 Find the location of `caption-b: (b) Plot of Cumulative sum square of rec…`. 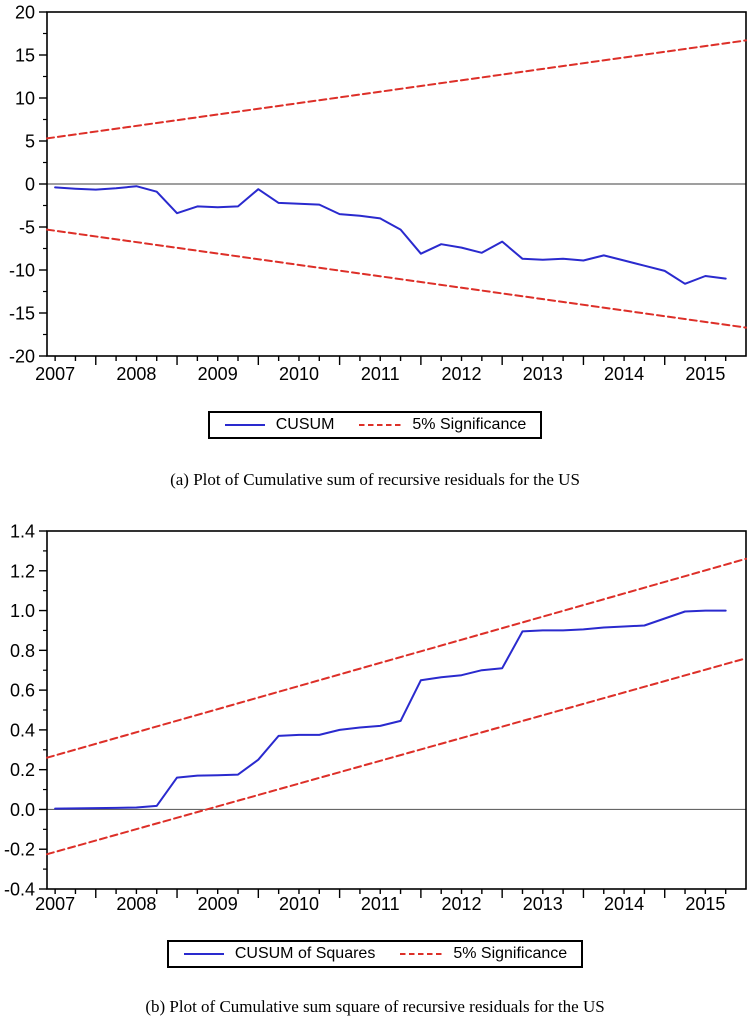

caption-b: (b) Plot of Cumulative sum square of rec… is located at coordinates (375, 1006).